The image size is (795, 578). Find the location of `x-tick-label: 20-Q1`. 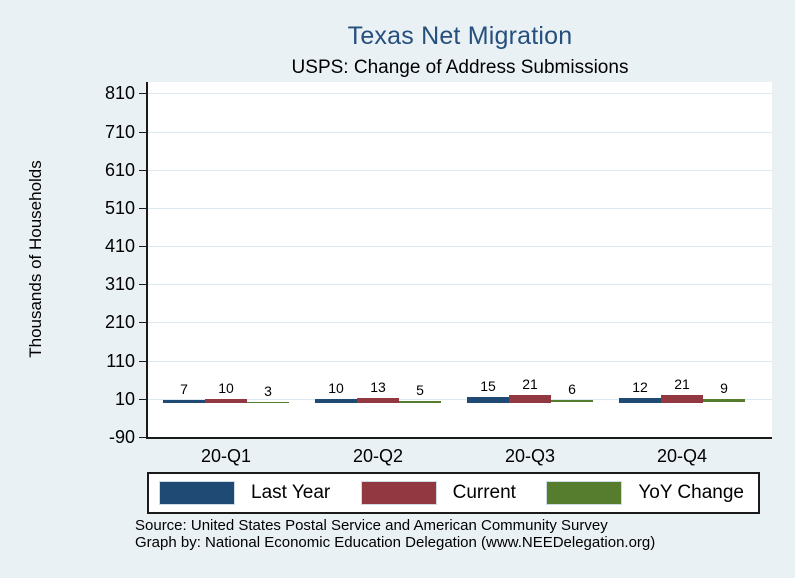

x-tick-label: 20-Q1 is located at coordinates (226, 456).